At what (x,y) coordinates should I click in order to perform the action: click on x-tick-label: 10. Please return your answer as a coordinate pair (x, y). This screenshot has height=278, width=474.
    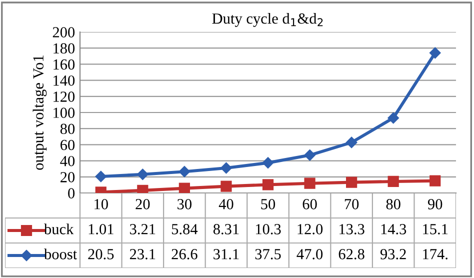
    Looking at the image, I should click on (101, 204).